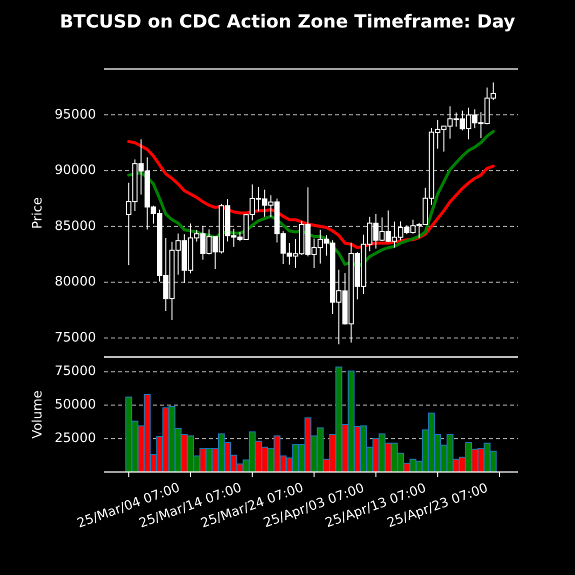 This screenshot has width=575, height=575. I want to click on y-tick-label: 90000, so click(75, 170).